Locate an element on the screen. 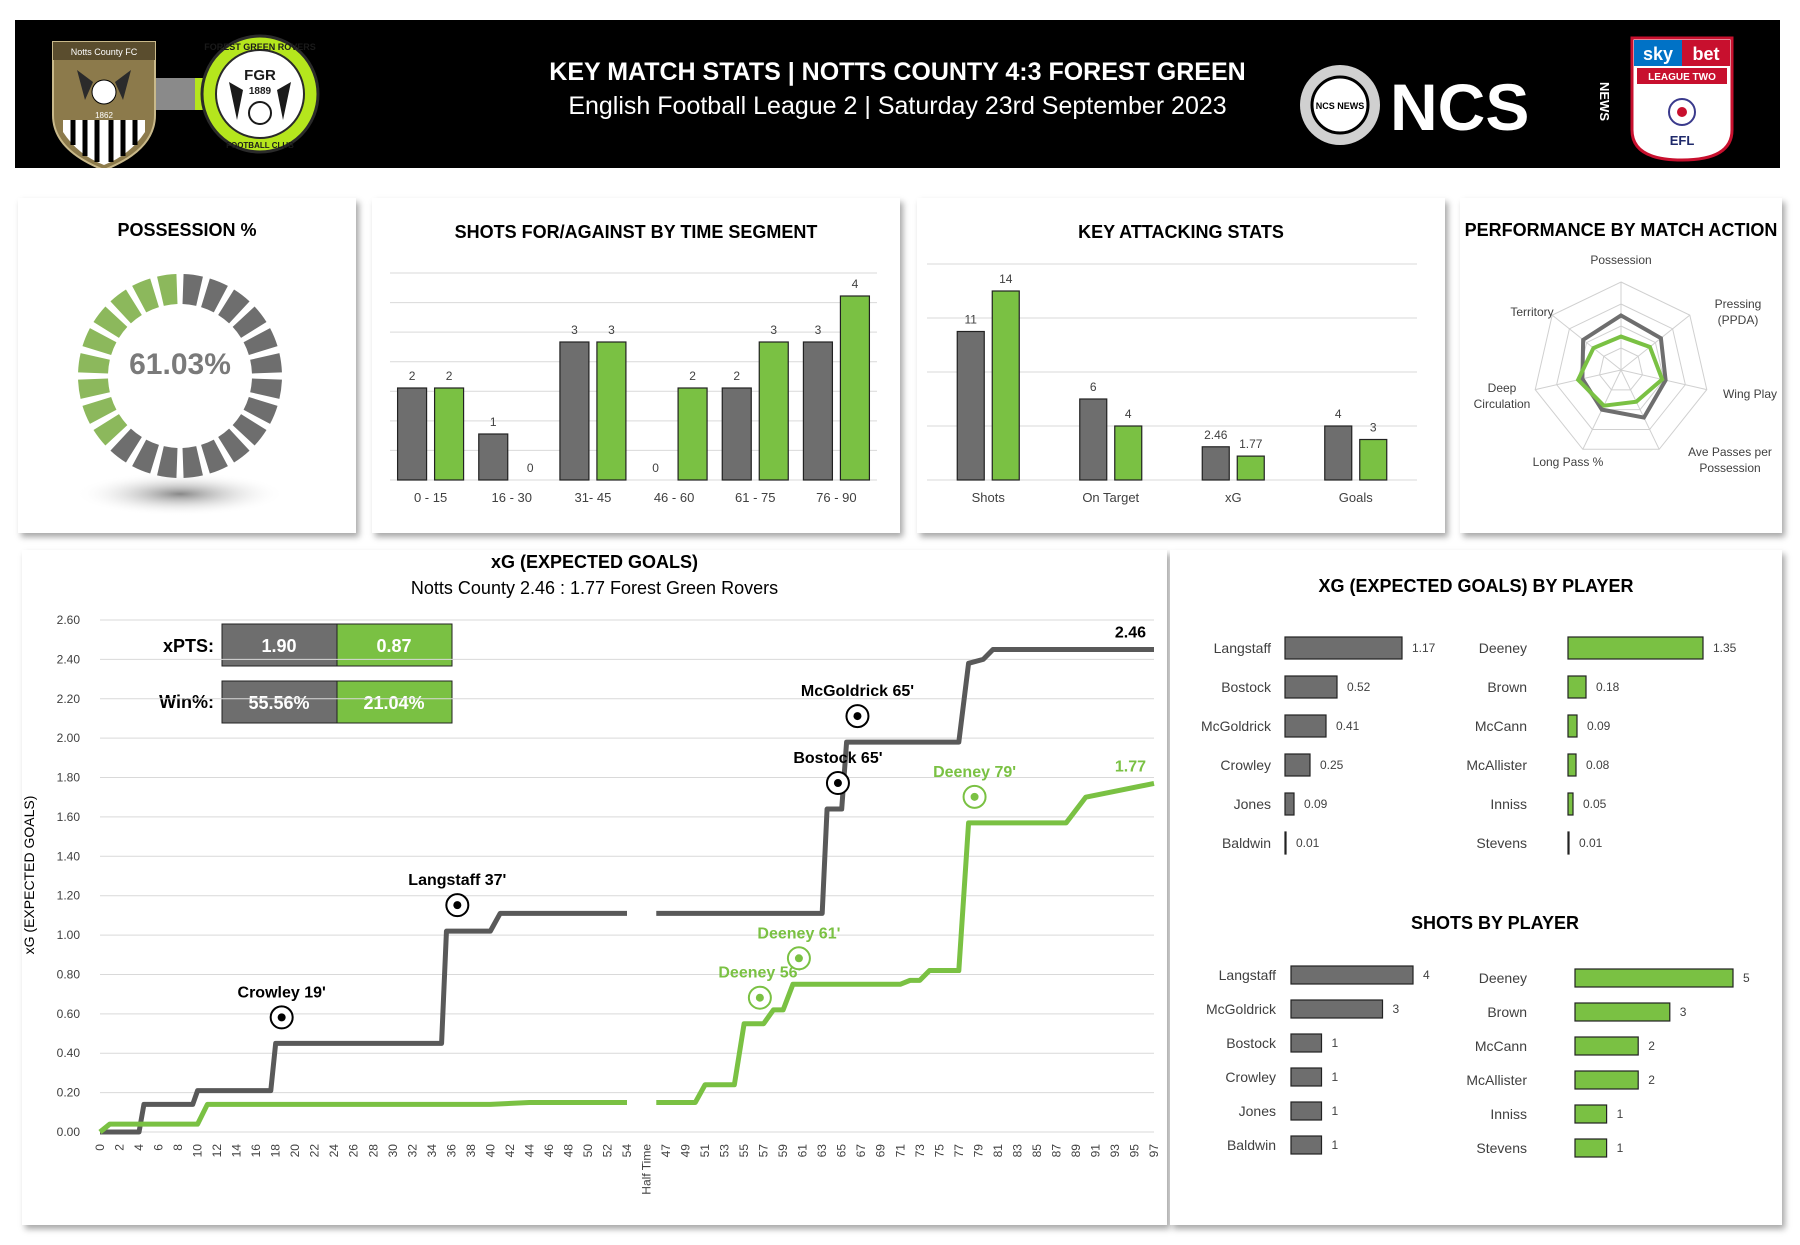 The height and width of the screenshot is (1245, 1800). x-tick-label: 26 is located at coordinates (354, 1151).